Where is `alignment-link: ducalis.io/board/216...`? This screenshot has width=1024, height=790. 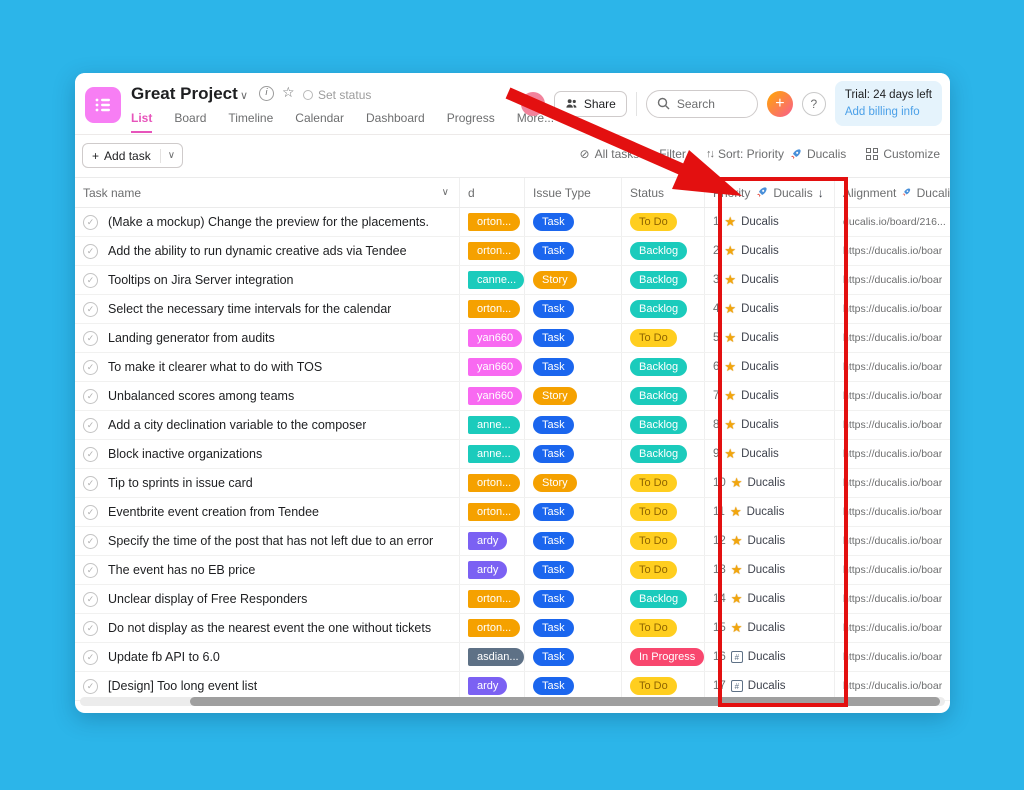
alignment-link: ducalis.io/board/216... is located at coordinates (894, 222).